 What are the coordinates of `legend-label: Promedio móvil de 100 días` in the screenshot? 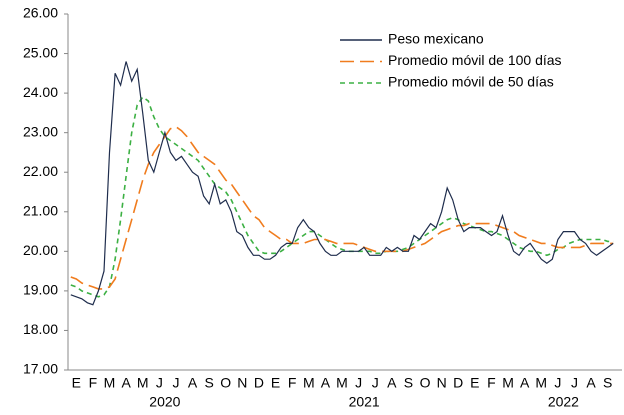 It's located at (475, 60).